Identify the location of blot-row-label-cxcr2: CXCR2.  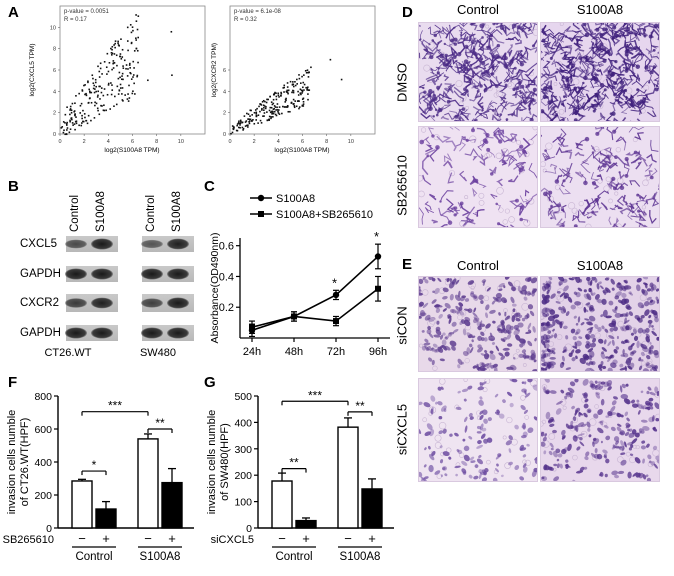
(39, 303).